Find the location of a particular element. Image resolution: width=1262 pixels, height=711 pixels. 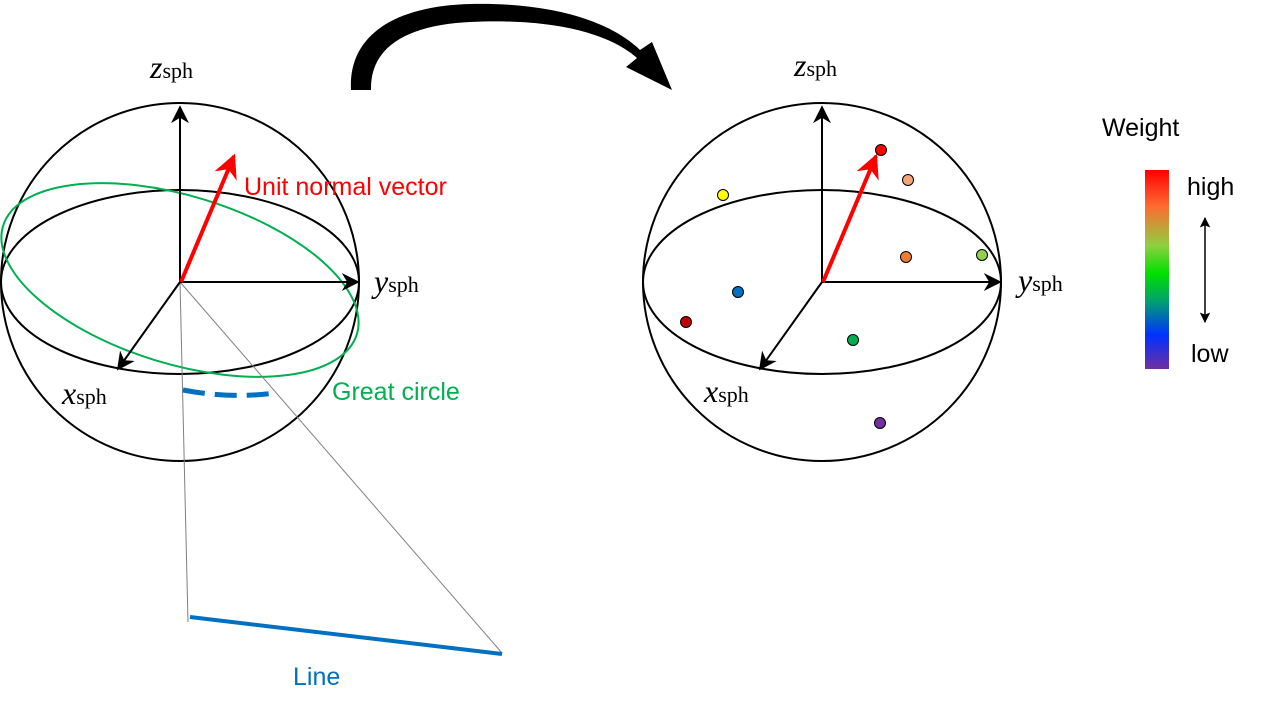

projection-line-right is located at coordinates (341, 467).